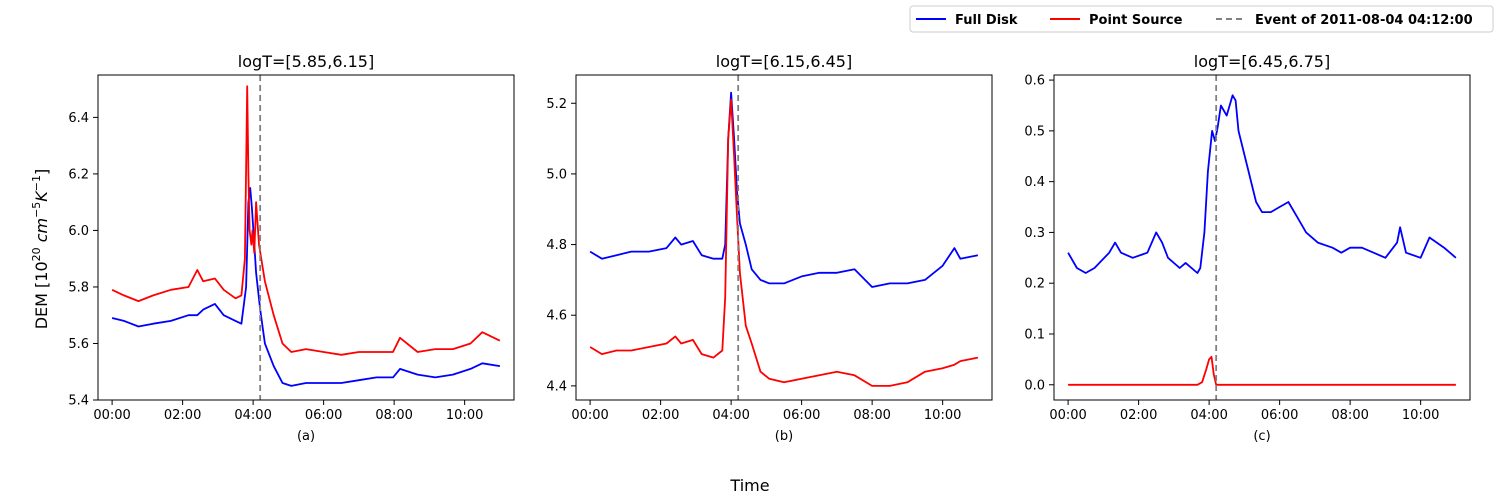  Describe the element at coordinates (78, 231) in the screenshot. I see `y-tick-label: 6.0` at that location.